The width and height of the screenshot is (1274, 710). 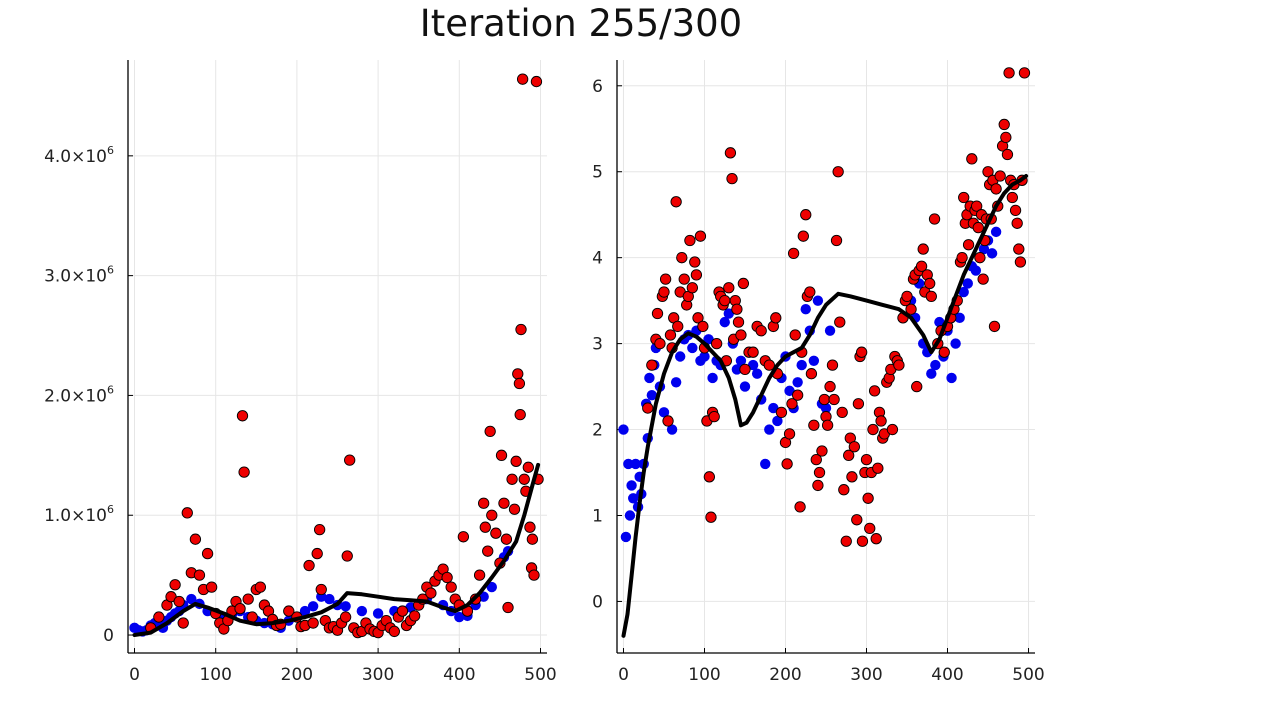 What do you see at coordinates (79, 394) in the screenshot?
I see `y-tick-label: 2.0×10⁶` at bounding box center [79, 394].